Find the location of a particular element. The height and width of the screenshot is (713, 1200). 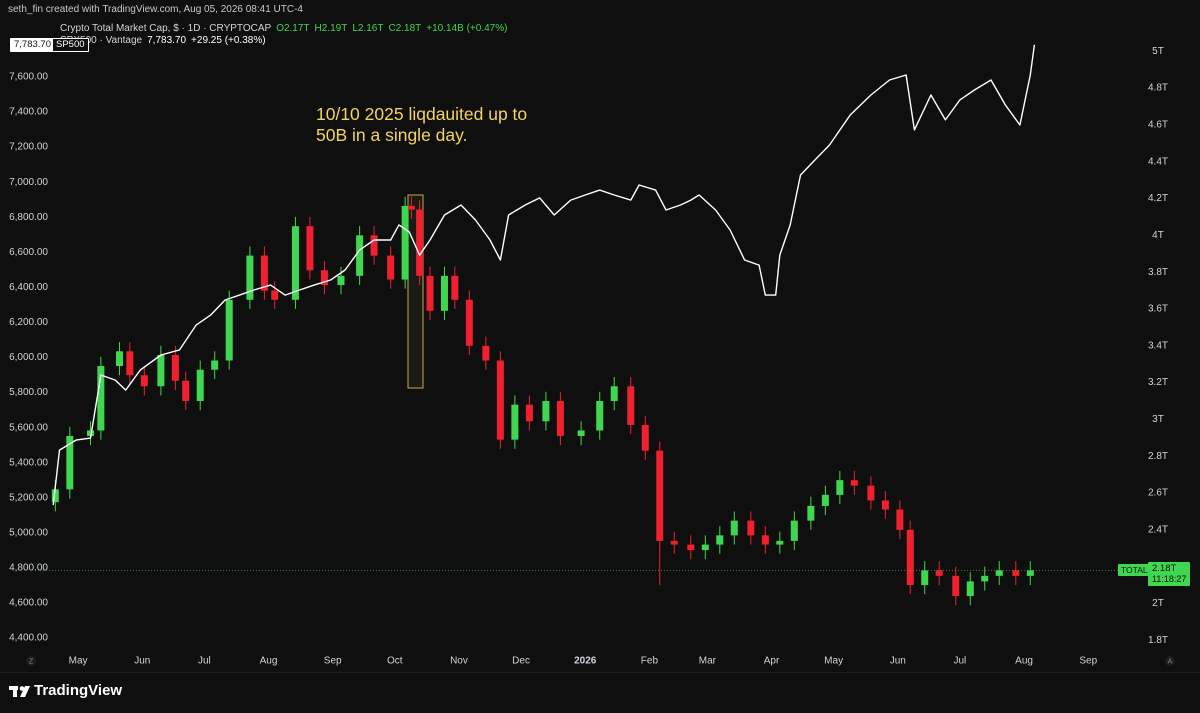

brand-name: TradingView is located at coordinates (78, 690).